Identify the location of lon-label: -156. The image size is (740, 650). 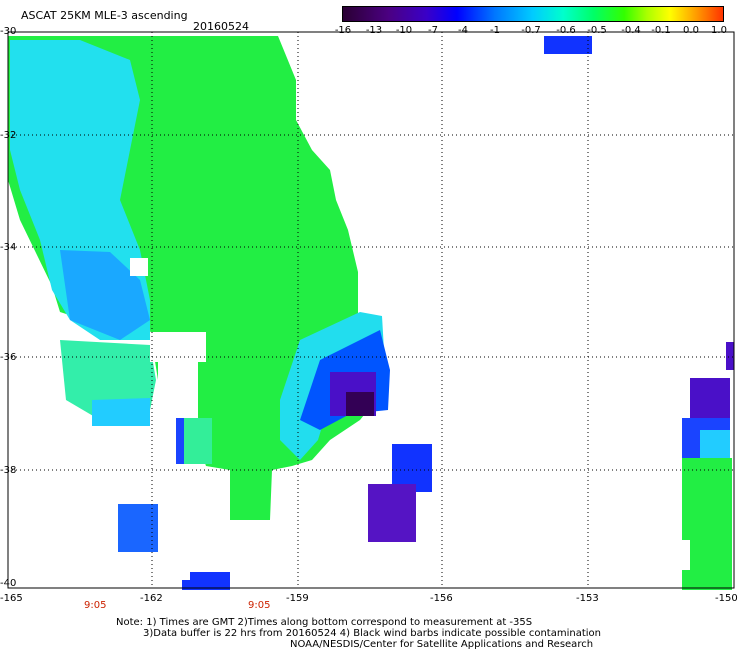
(441, 598).